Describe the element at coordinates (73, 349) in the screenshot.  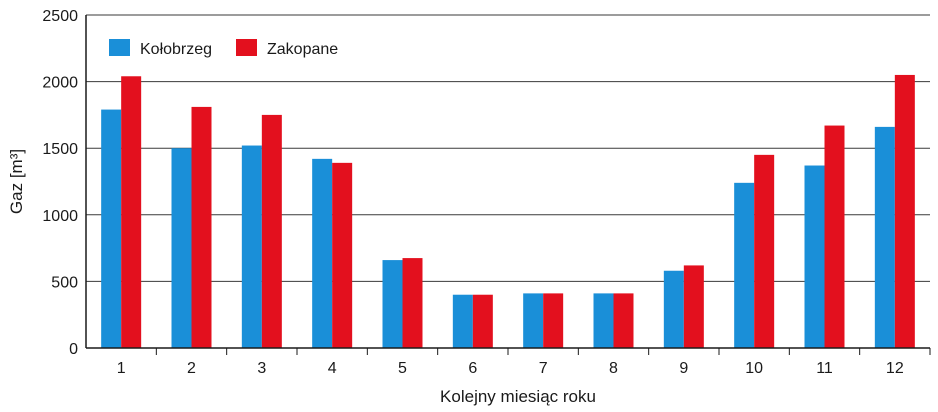
I see `y-tick-label: 0` at that location.